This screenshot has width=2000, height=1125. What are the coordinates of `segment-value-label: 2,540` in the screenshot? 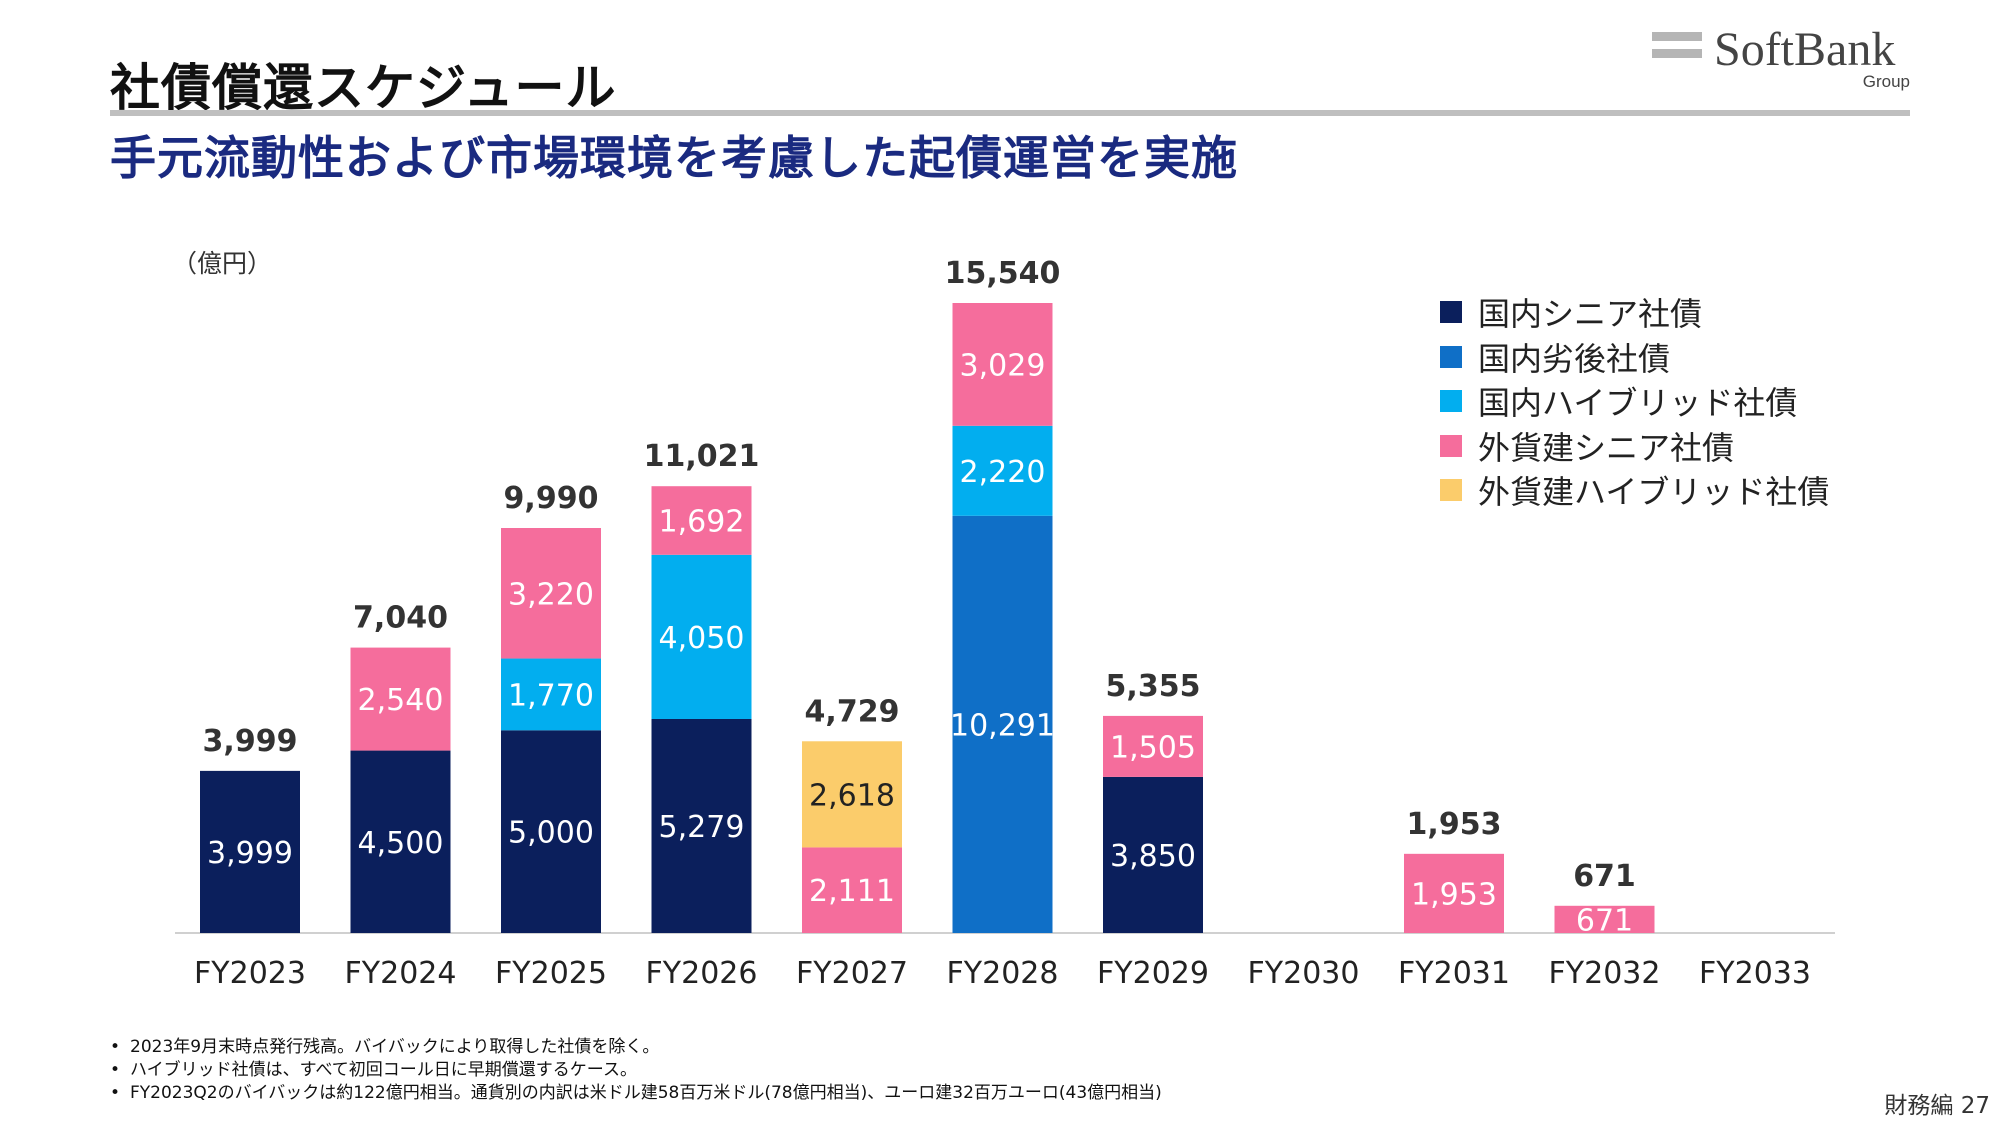 It's located at (401, 700).